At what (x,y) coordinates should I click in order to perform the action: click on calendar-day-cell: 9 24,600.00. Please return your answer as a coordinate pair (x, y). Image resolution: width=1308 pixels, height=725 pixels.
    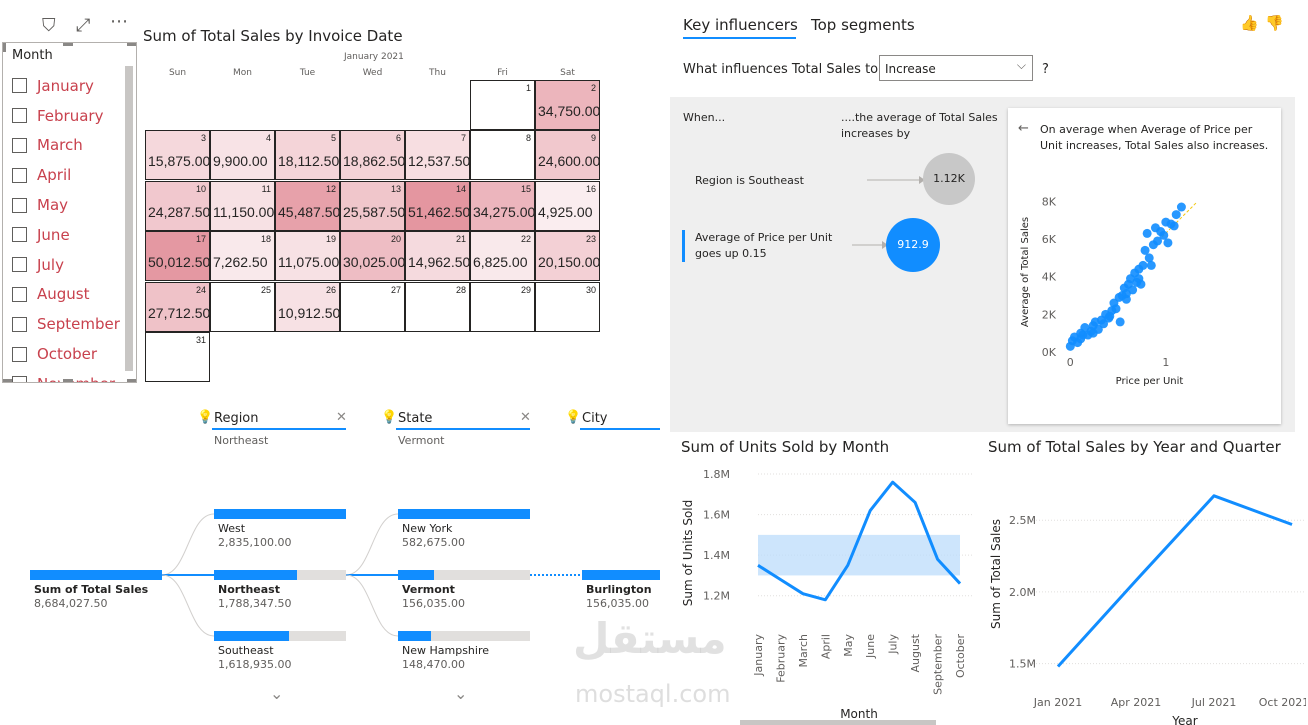
    Looking at the image, I should click on (567, 155).